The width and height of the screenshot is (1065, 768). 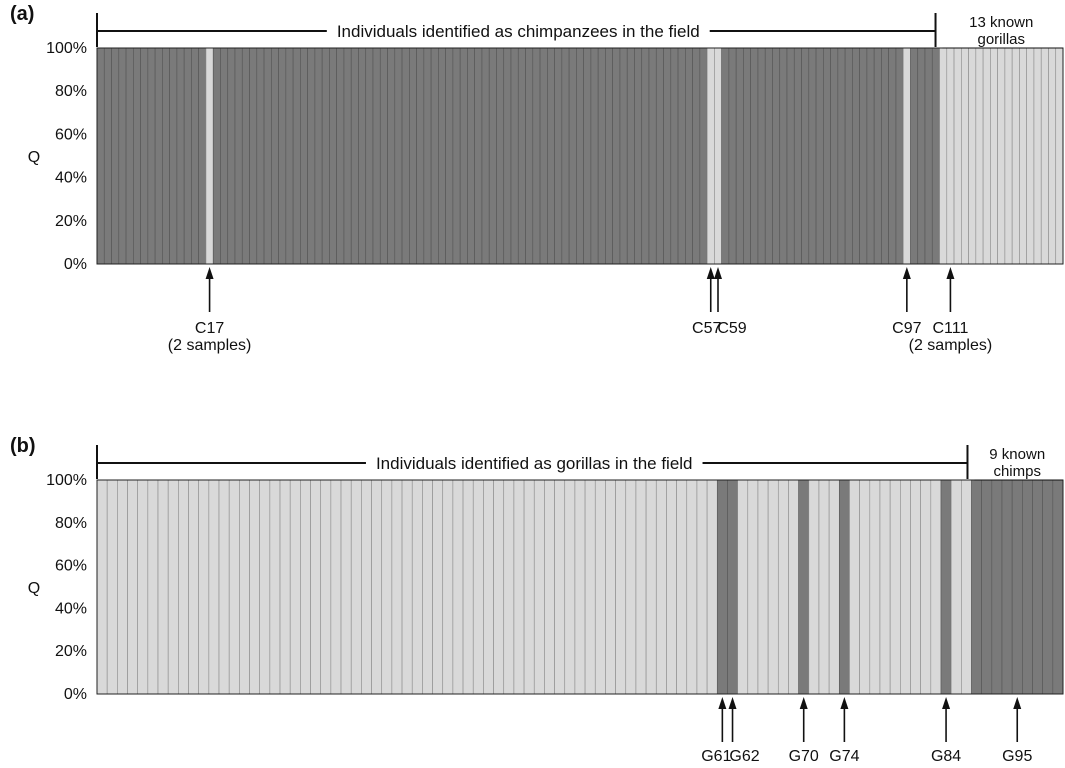 What do you see at coordinates (1001, 39) in the screenshot?
I see `panel-a-known-label-line2: gorillas` at bounding box center [1001, 39].